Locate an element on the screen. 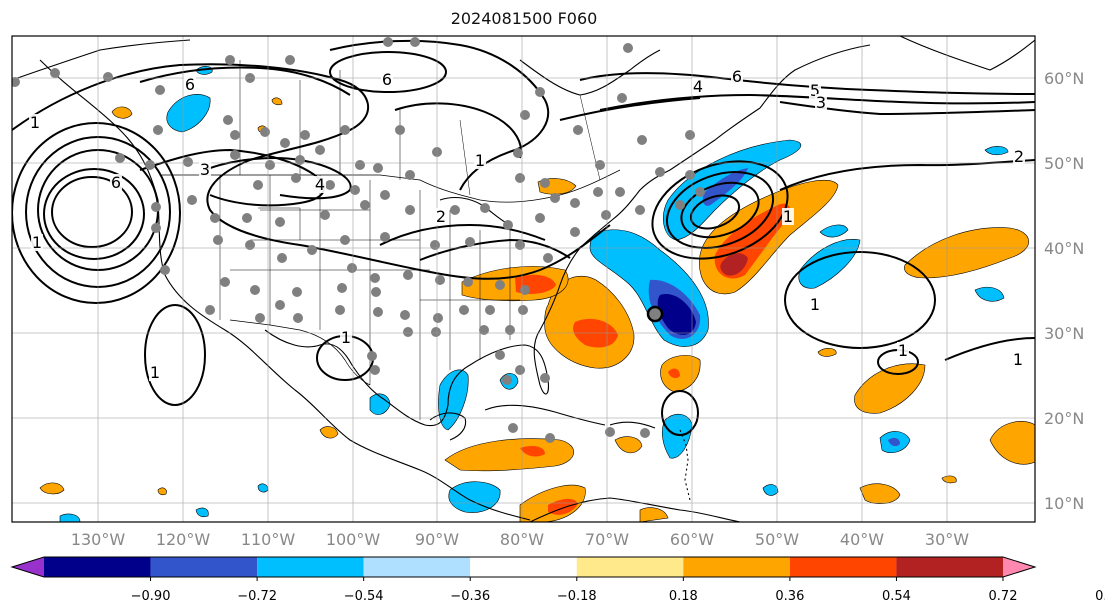  shade-negative-east-atlantic-c is located at coordinates (770, 490).